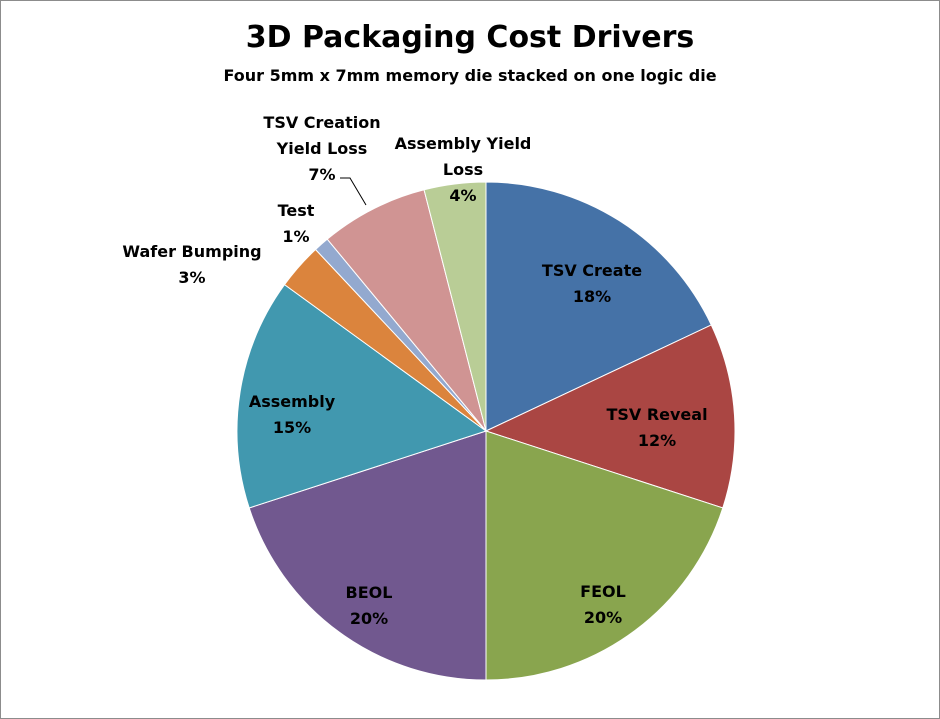 This screenshot has width=940, height=719. I want to click on data-label-tsv-reveal: TSV Reveal 12%, so click(656, 427).